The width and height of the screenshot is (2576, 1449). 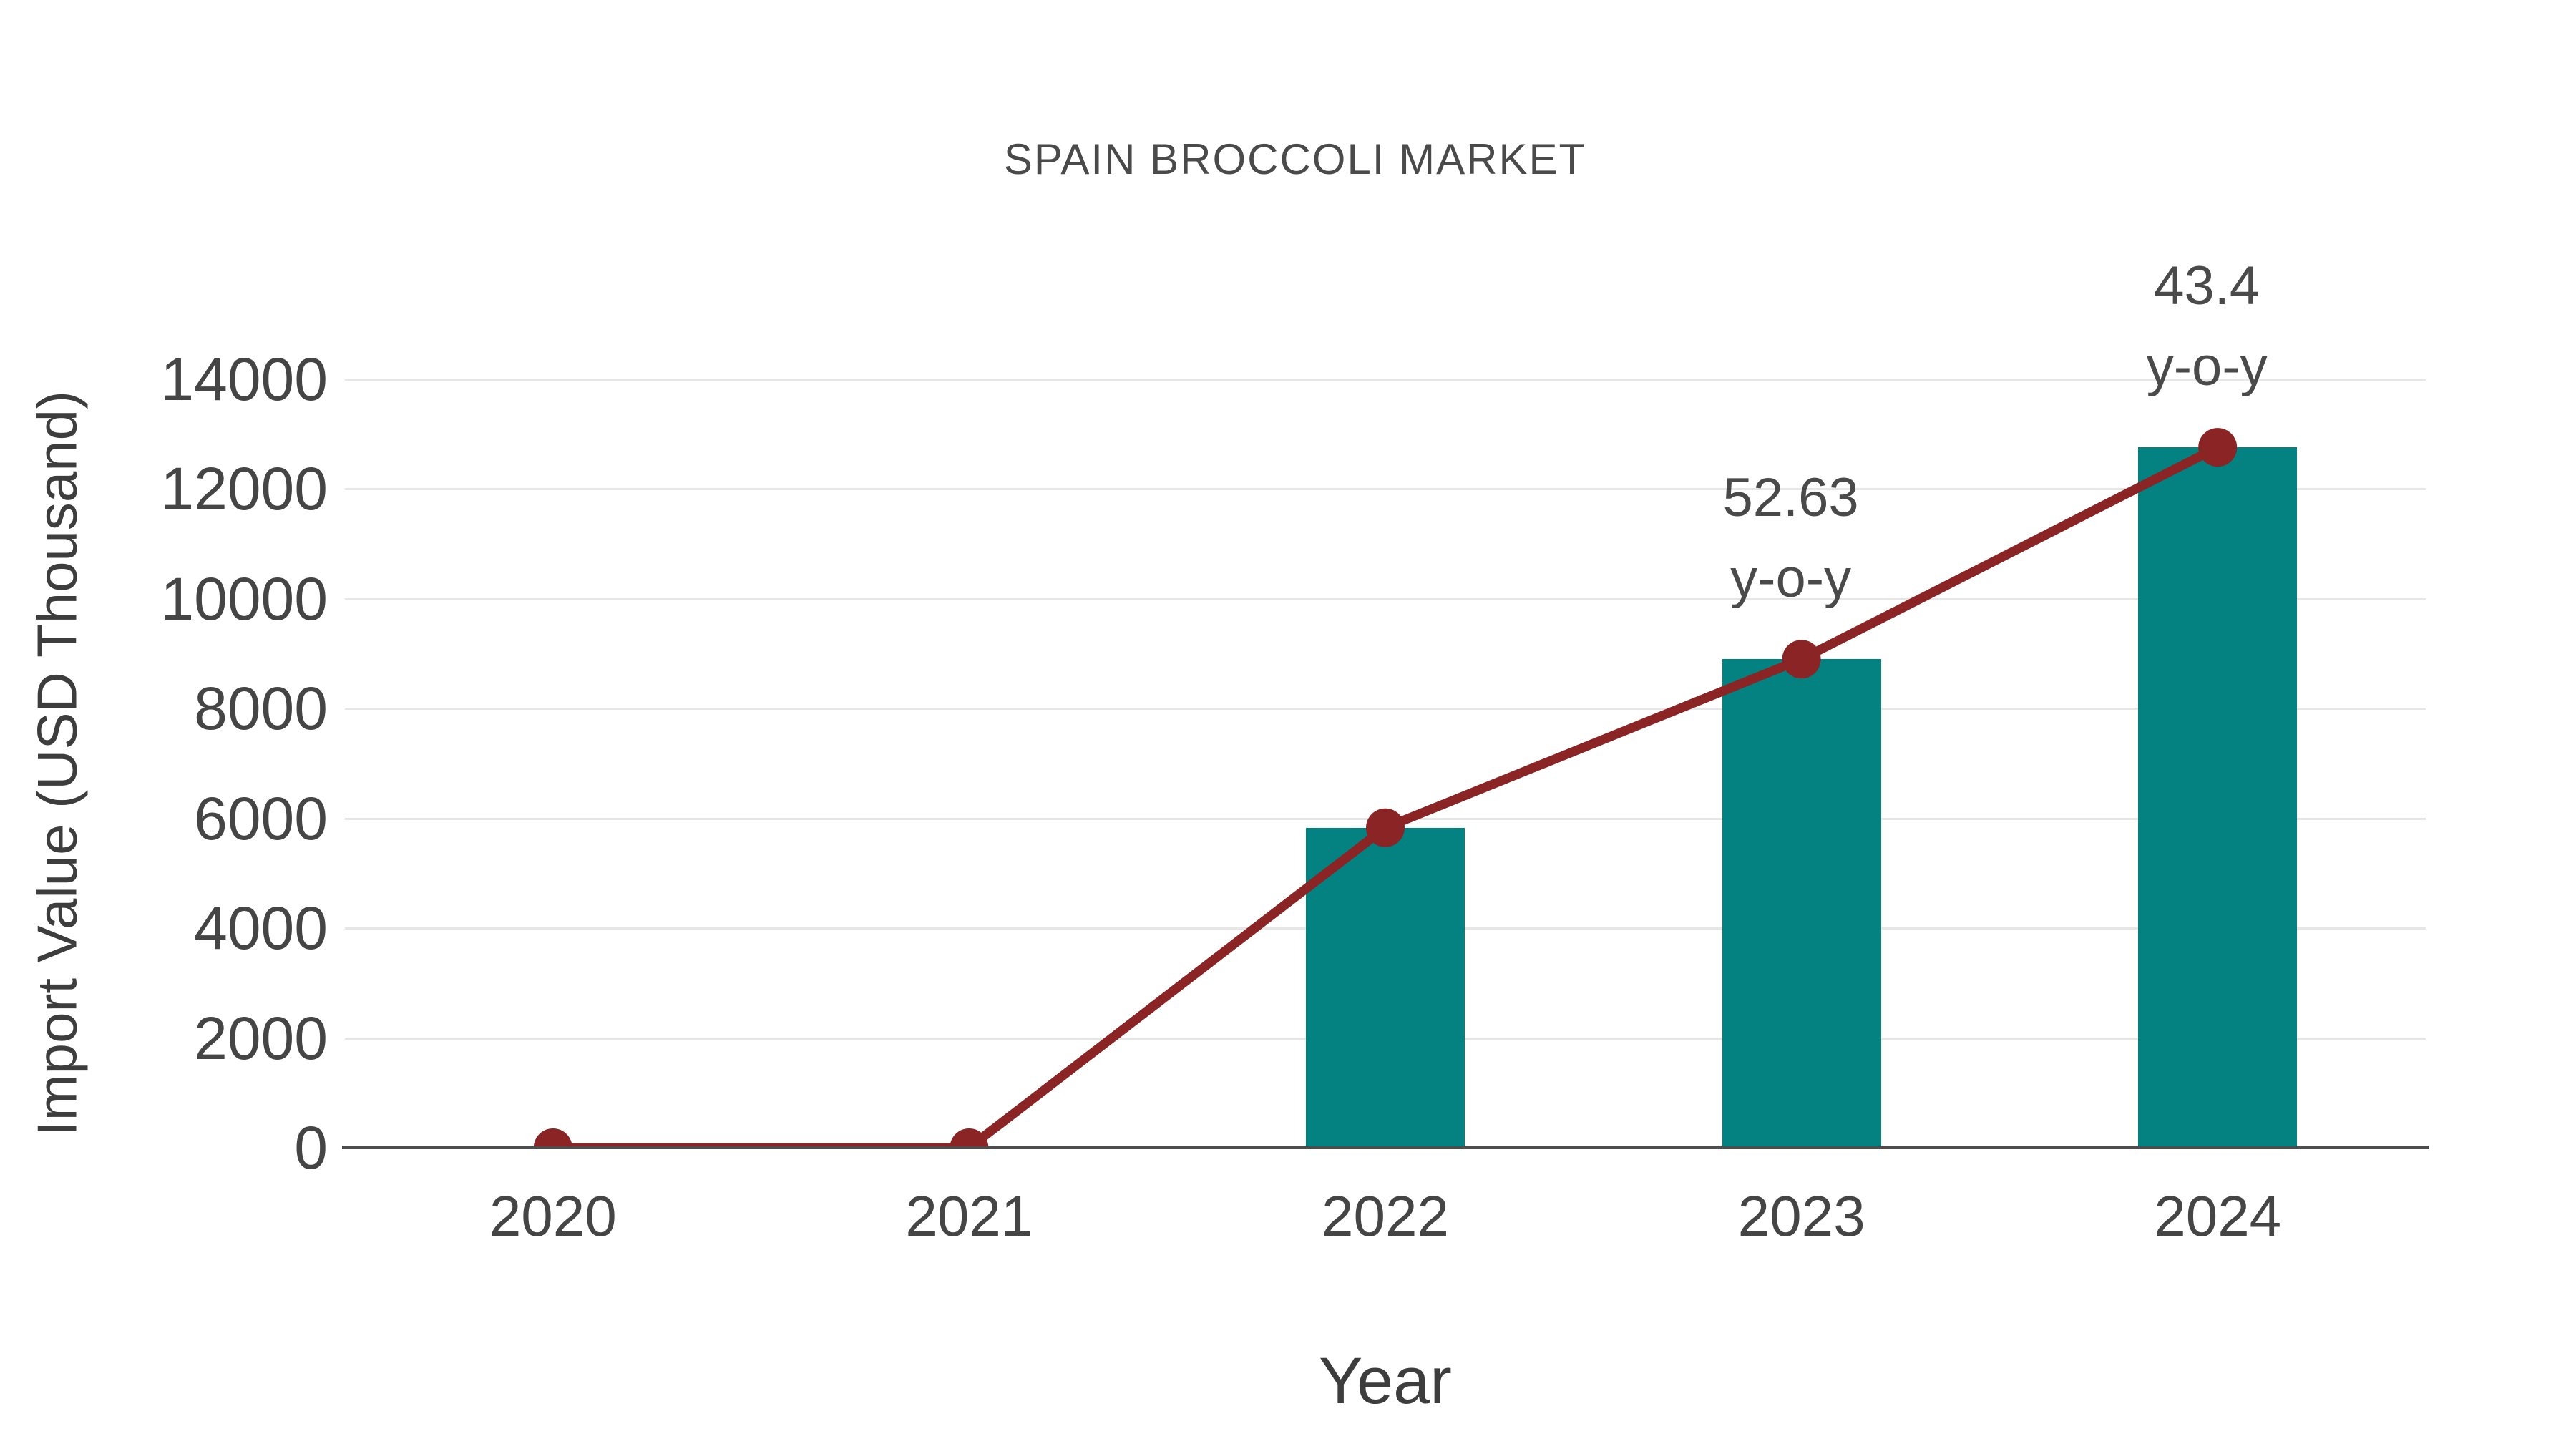 I want to click on yoy-suffix-2024: y-o-y, so click(x=2207, y=367).